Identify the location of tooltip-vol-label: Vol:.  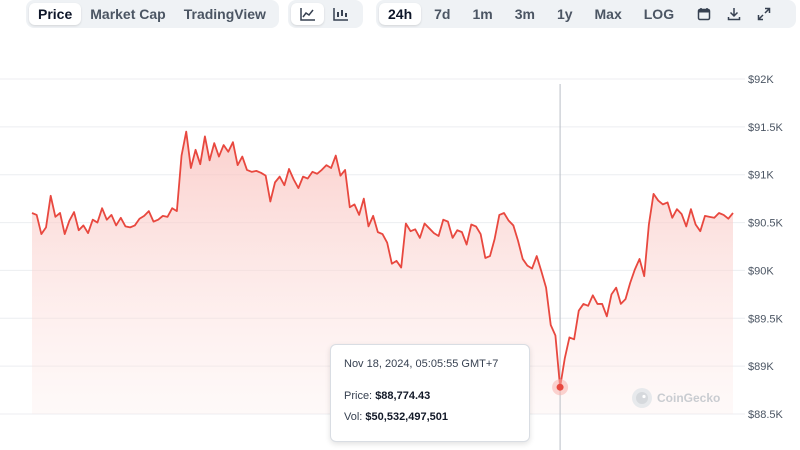
(353, 417).